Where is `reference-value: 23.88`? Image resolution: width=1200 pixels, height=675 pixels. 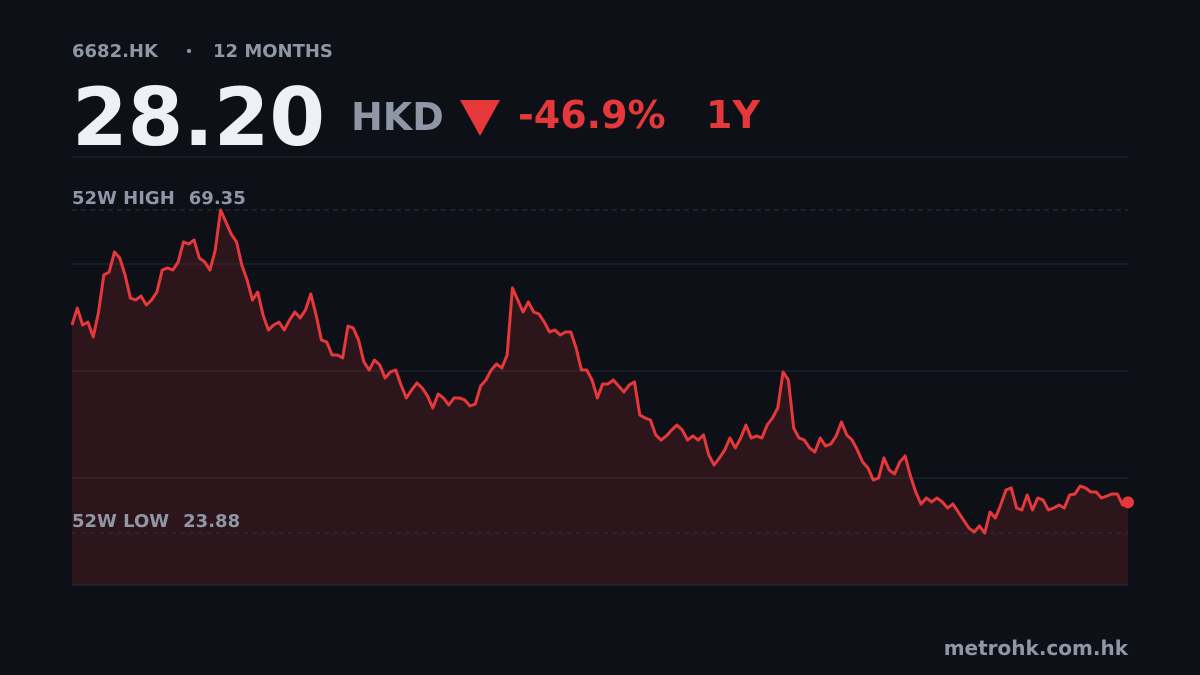
reference-value: 23.88 is located at coordinates (211, 521).